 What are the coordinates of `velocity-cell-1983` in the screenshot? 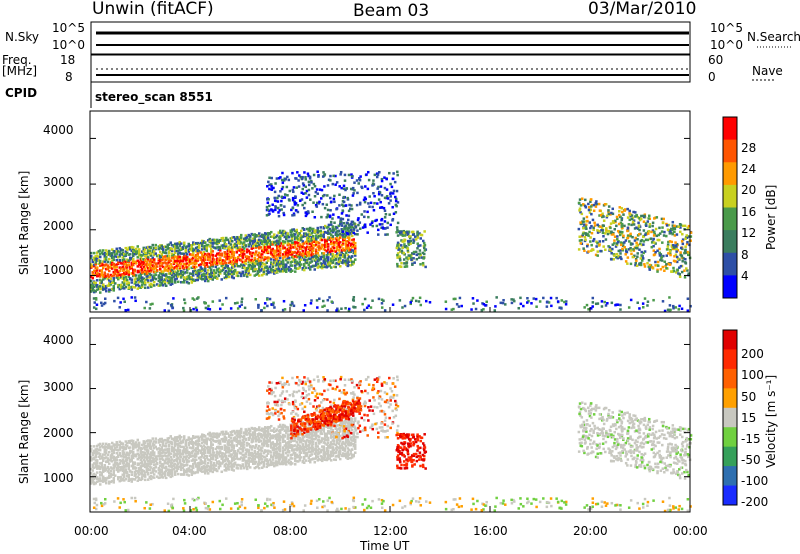 It's located at (197, 446).